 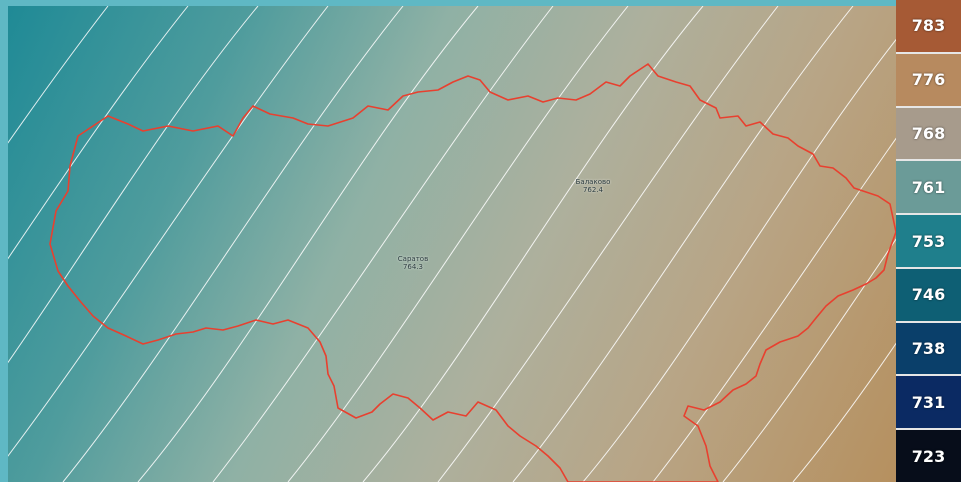 I want to click on legend-item: 776, so click(x=928, y=80).